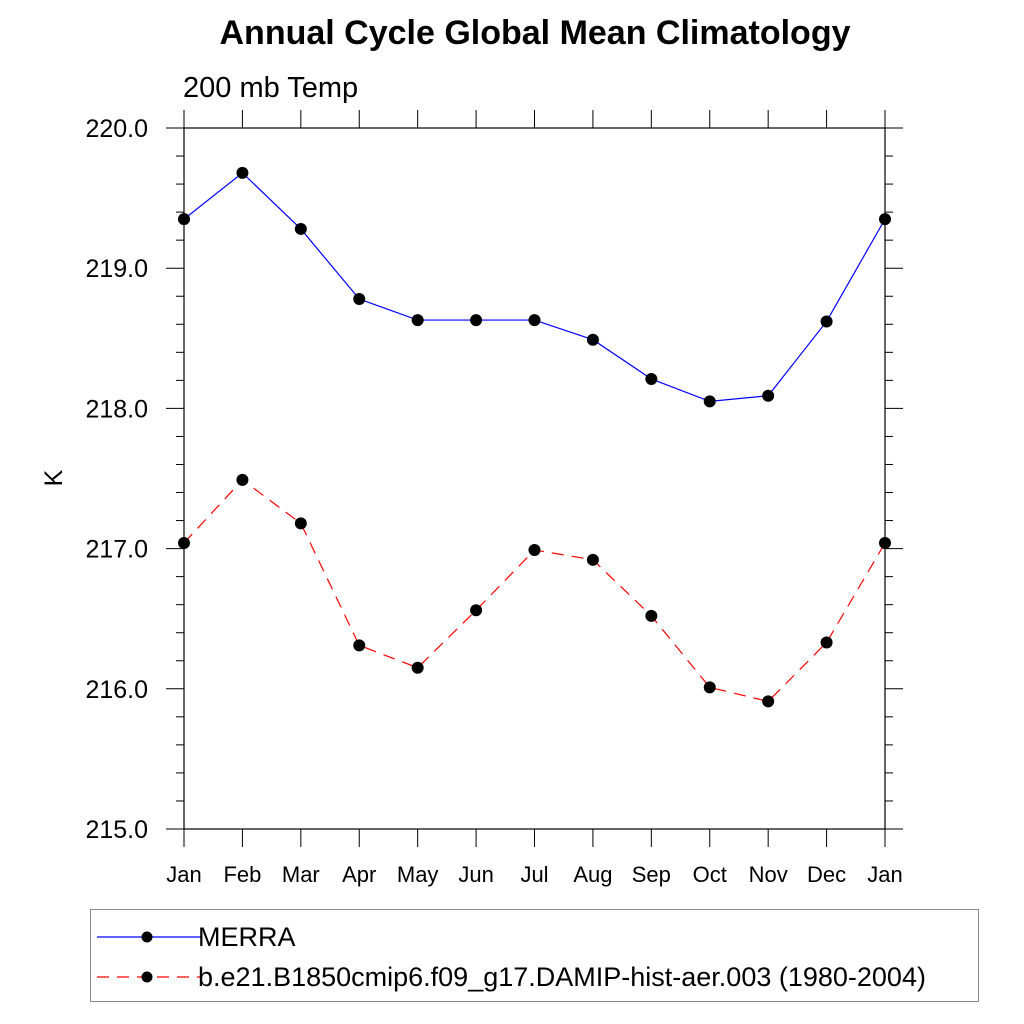 The image size is (1024, 1024). Describe the element at coordinates (247, 937) in the screenshot. I see `legend-label-merra: MERRA` at that location.